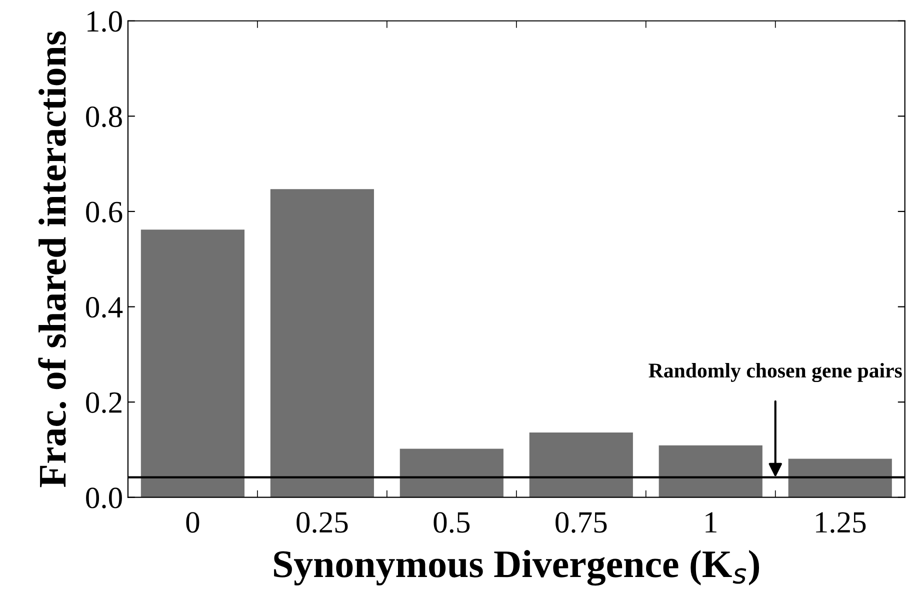  Describe the element at coordinates (775, 372) in the screenshot. I see `ref-line-label: Randomly chosen gene pairs` at that location.